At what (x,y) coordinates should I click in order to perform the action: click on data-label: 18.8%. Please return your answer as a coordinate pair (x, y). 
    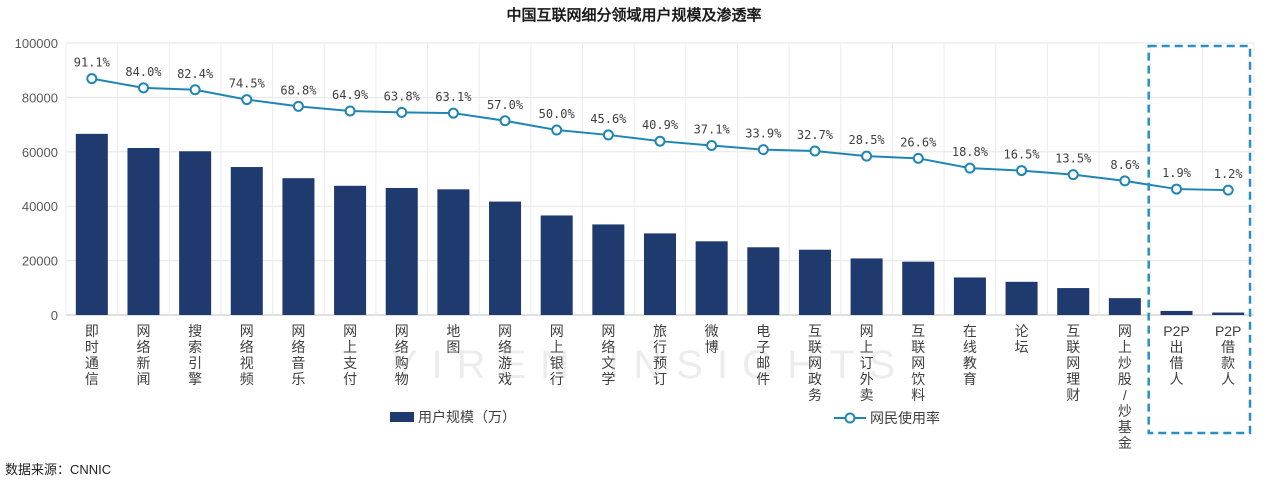
    Looking at the image, I should click on (970, 152).